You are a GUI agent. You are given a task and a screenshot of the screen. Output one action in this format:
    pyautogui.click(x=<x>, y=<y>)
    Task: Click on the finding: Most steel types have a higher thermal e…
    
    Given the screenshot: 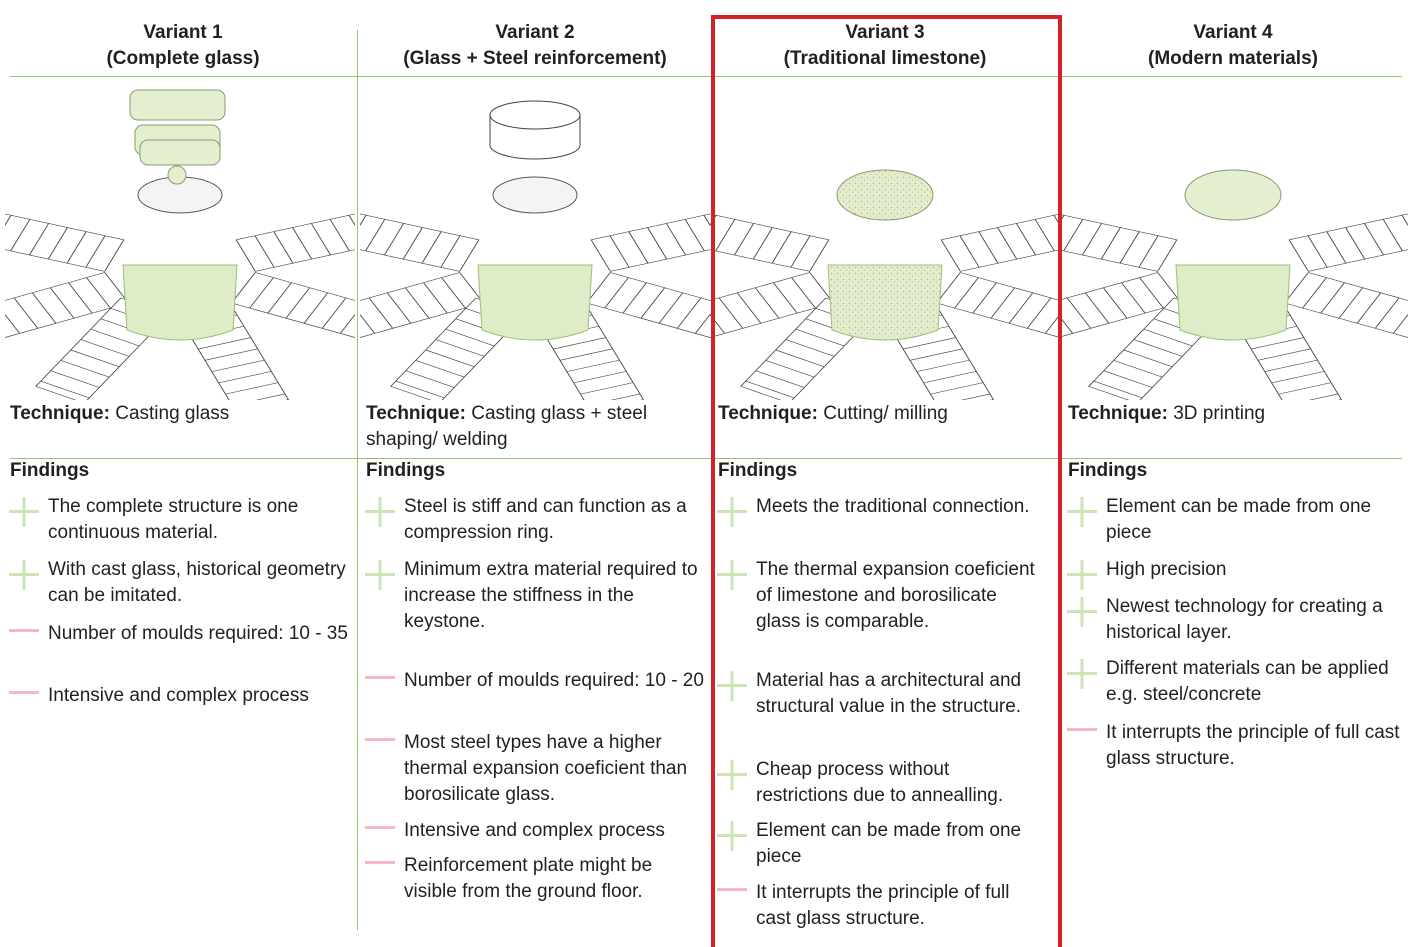 What is the action you would take?
    pyautogui.click(x=546, y=768)
    